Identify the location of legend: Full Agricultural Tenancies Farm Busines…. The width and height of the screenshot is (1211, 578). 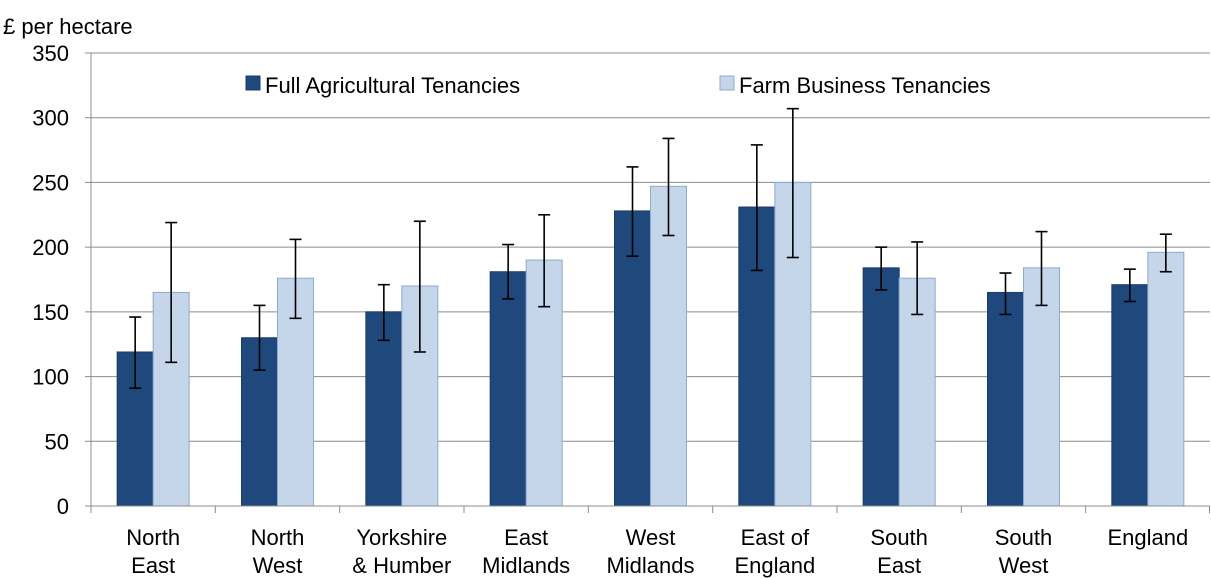
(618, 85).